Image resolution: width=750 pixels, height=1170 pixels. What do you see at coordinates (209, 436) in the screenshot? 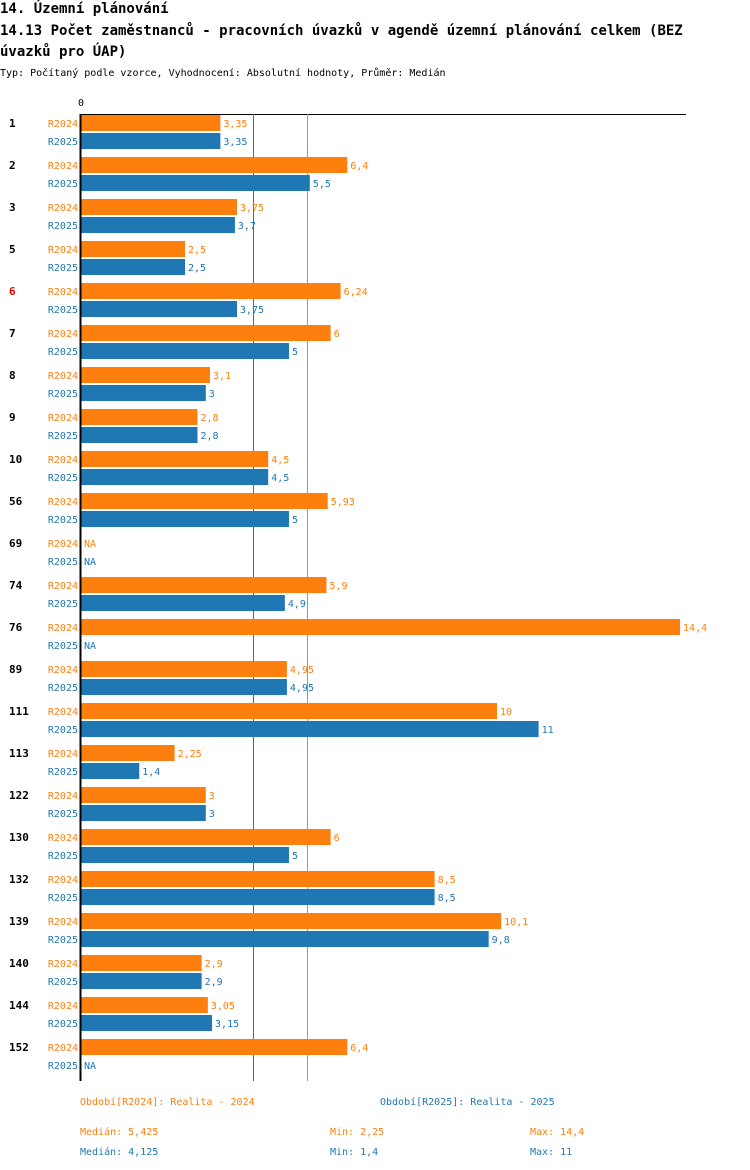
I see `value-label-r2025: 2,8` at bounding box center [209, 436].